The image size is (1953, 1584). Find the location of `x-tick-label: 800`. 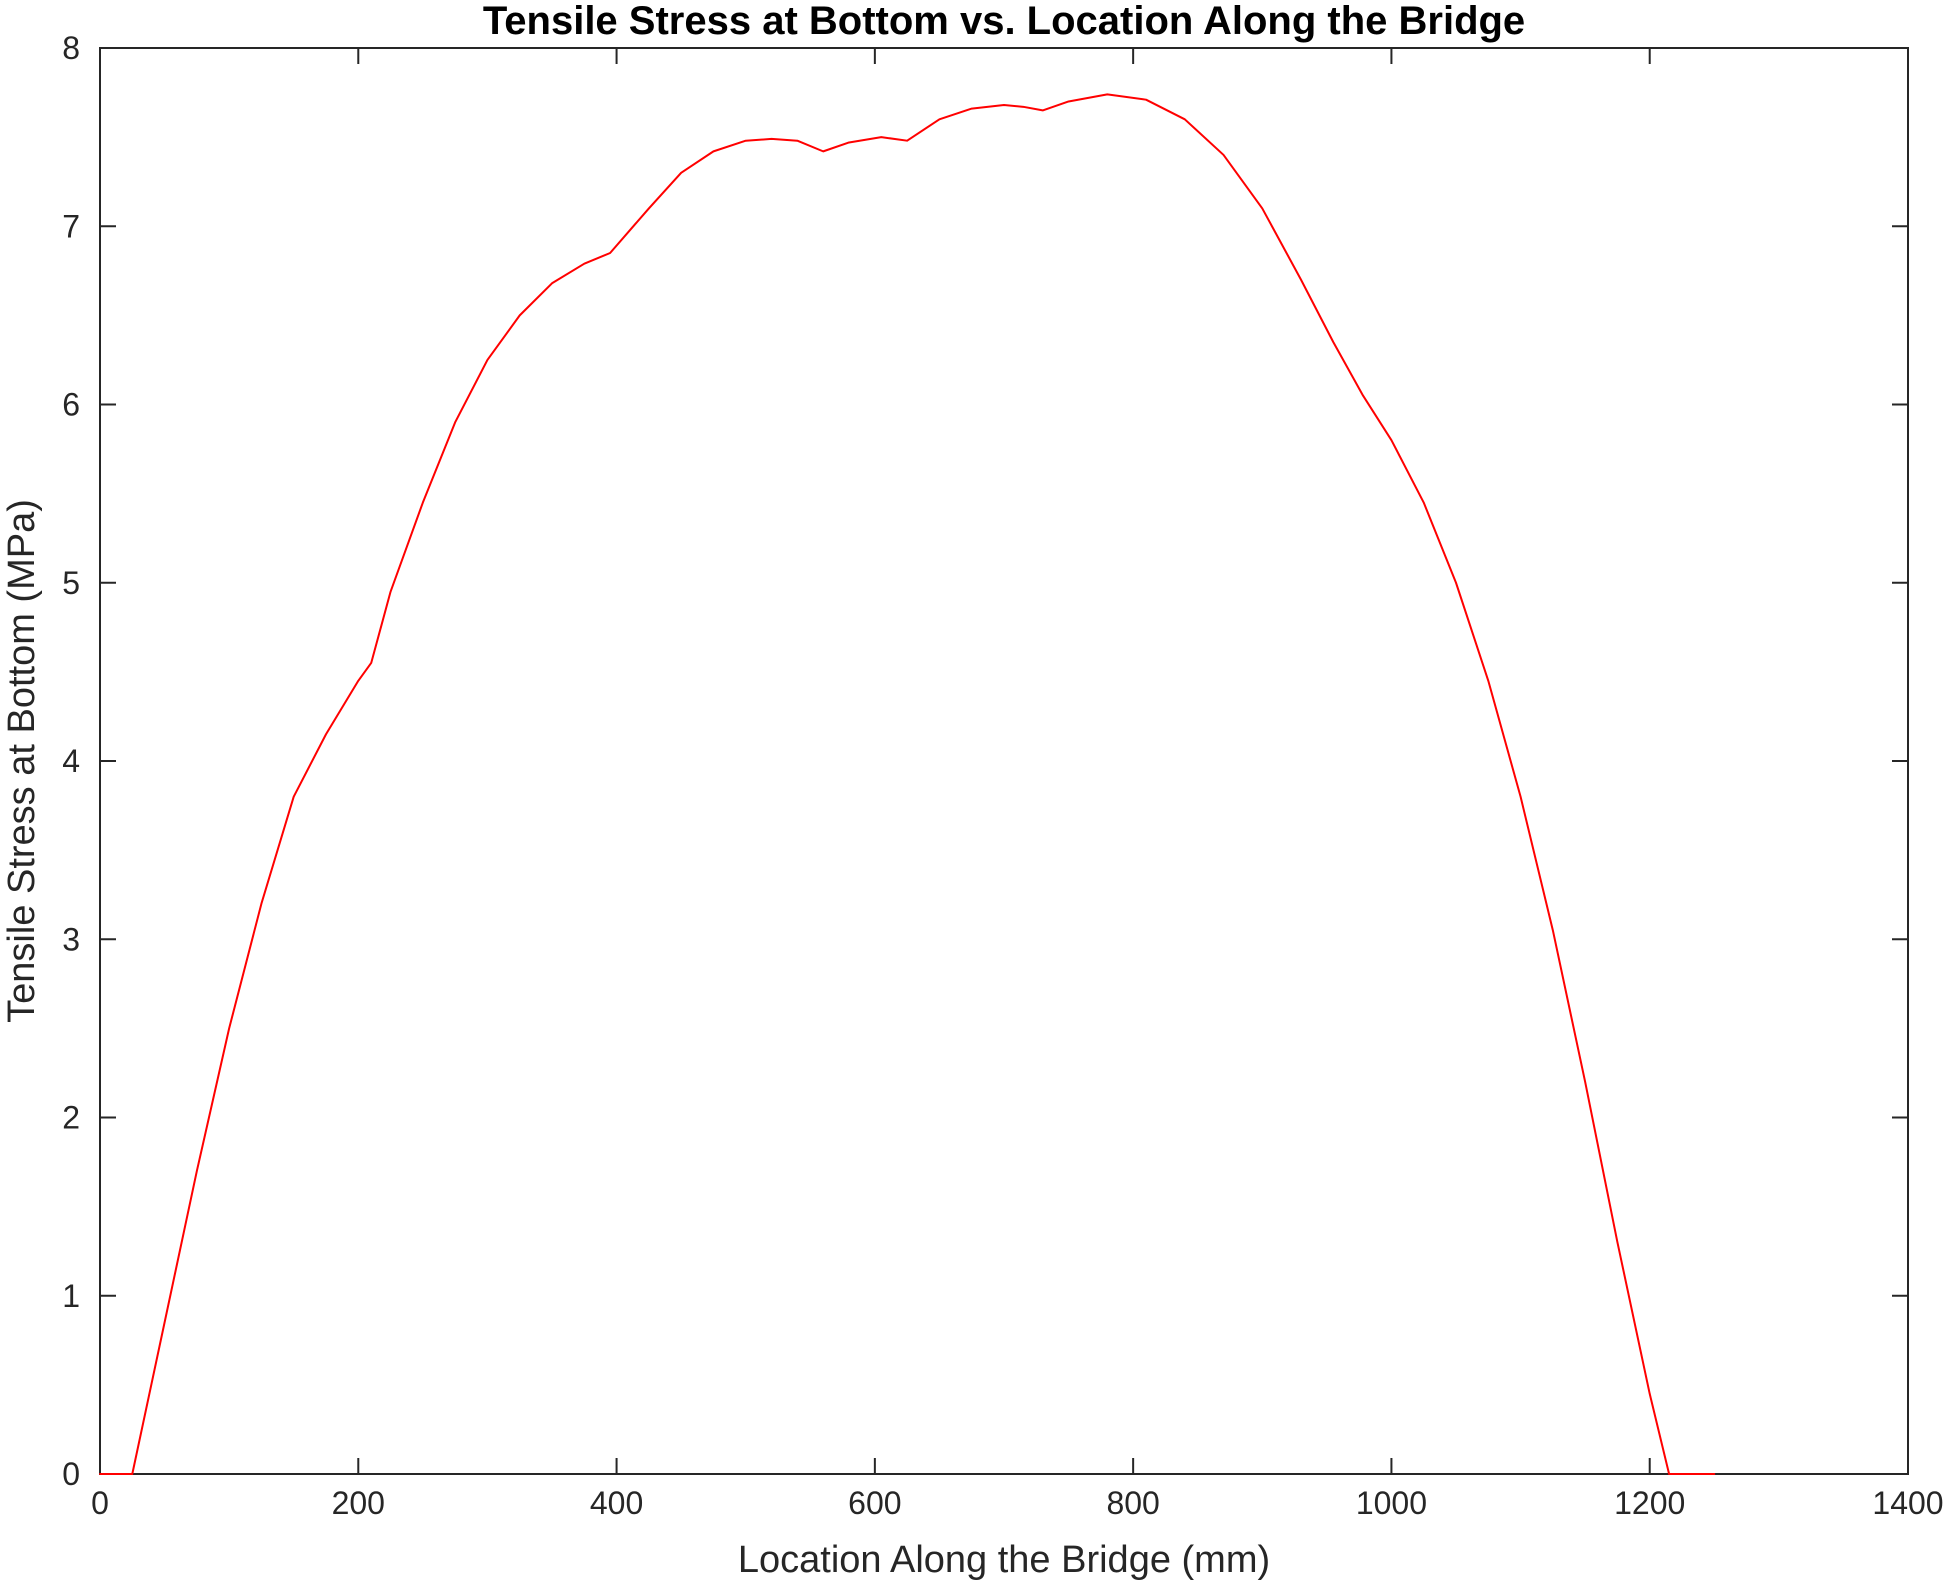

x-tick-label: 800 is located at coordinates (1132, 1503).